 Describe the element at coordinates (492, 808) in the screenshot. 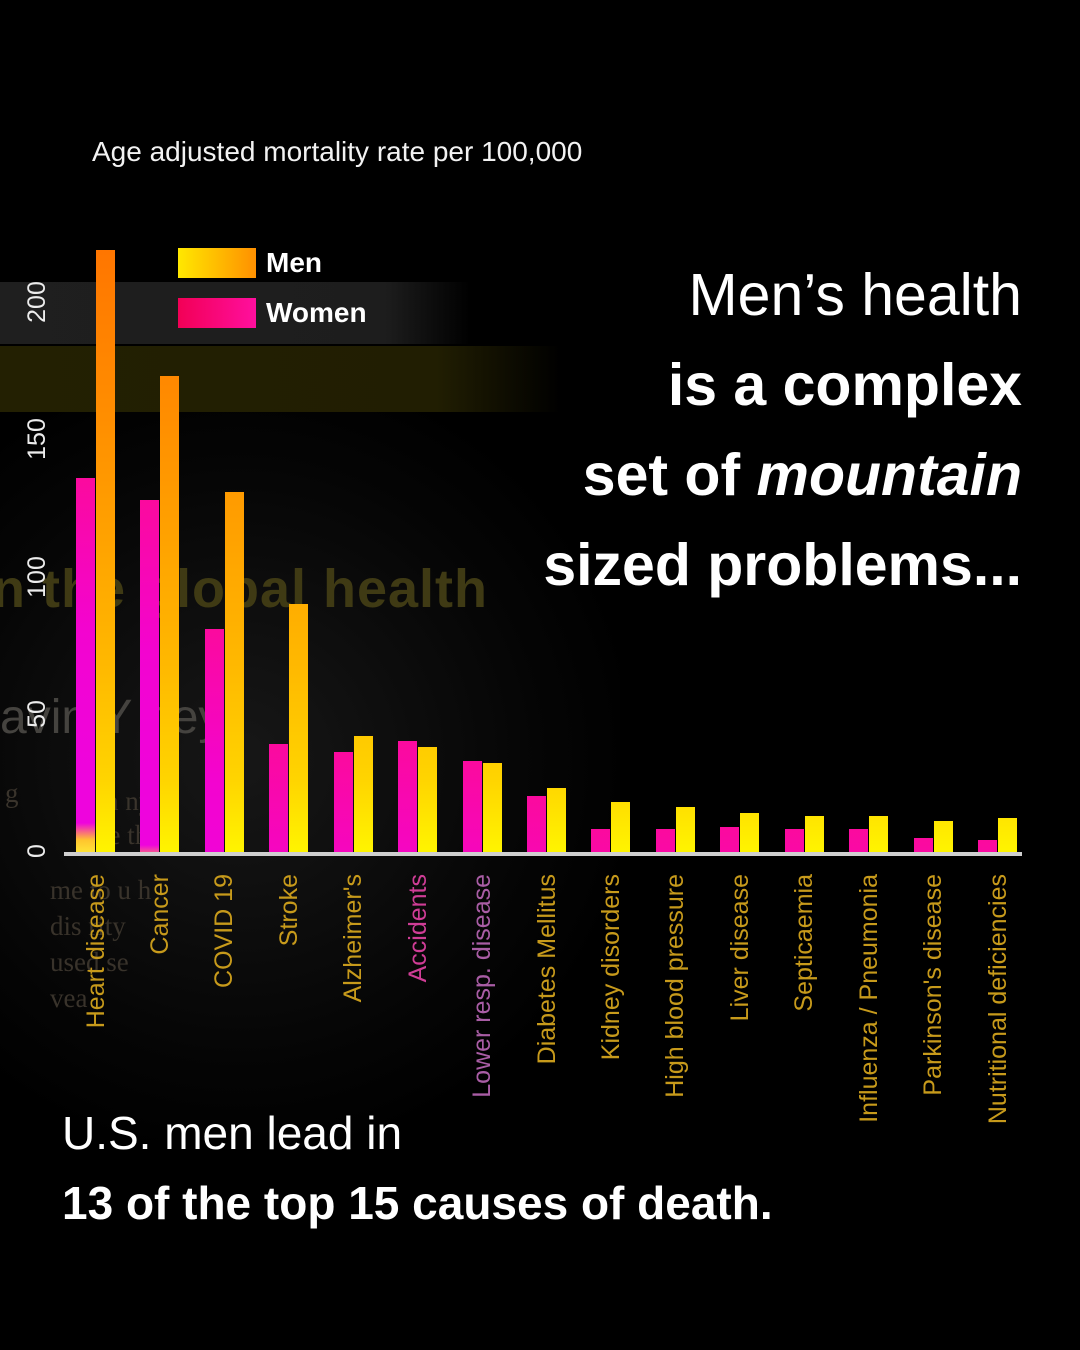

I see `bar-men-lower-resp-disease` at that location.